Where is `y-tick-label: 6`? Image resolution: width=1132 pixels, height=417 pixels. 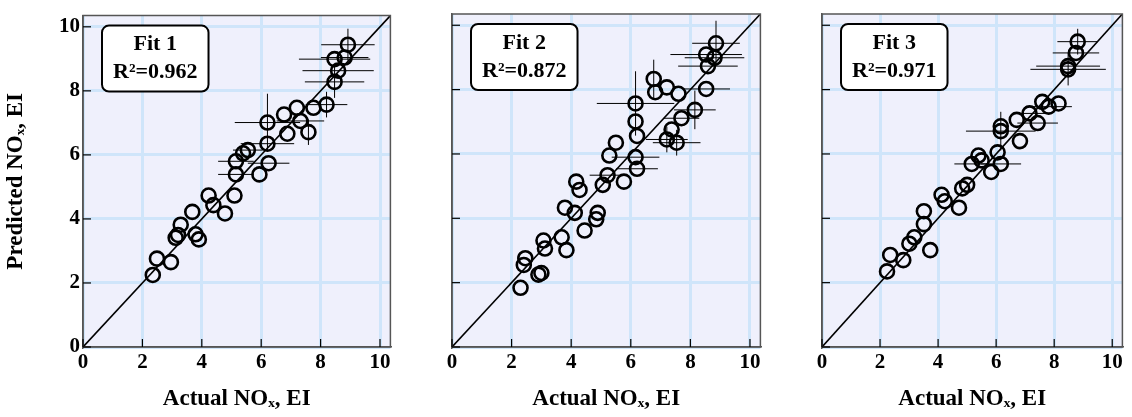 y-tick-label: 6 is located at coordinates (74, 153).